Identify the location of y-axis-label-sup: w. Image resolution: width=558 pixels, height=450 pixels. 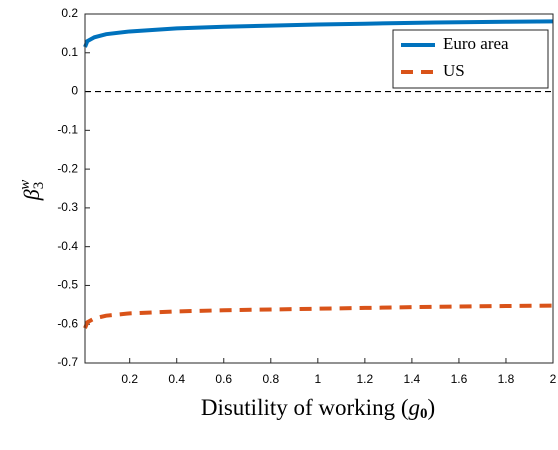
(25, 185).